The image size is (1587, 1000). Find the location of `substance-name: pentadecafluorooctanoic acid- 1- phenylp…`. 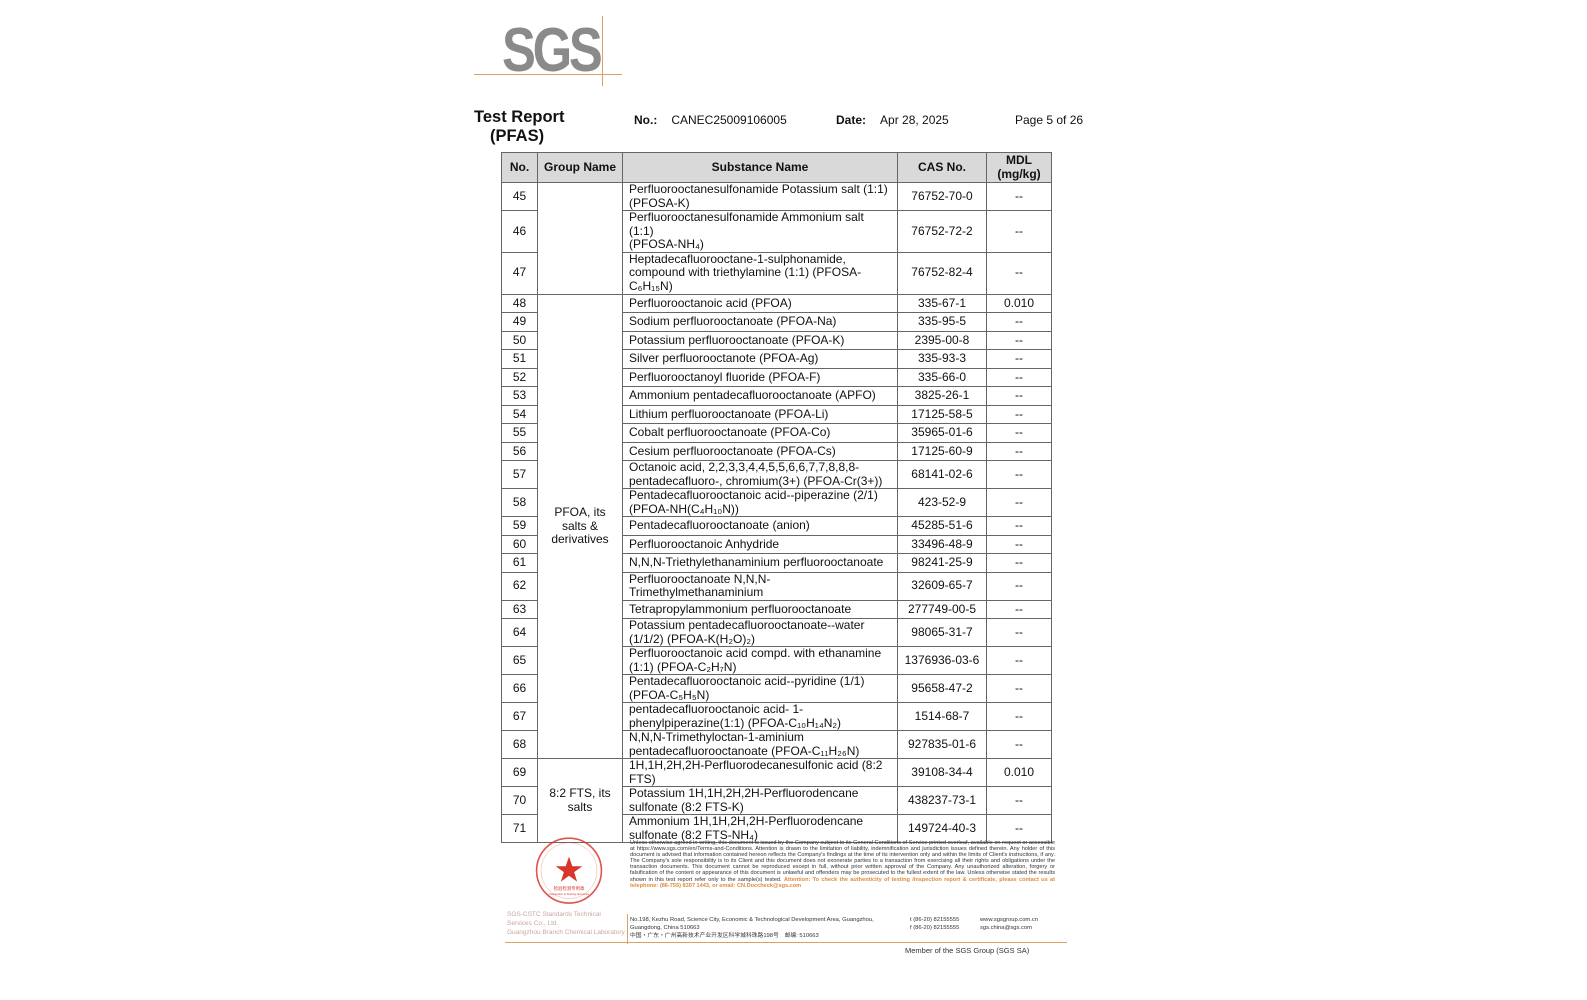

substance-name: pentadecafluorooctanoic acid- 1- phenylp… is located at coordinates (760, 716).